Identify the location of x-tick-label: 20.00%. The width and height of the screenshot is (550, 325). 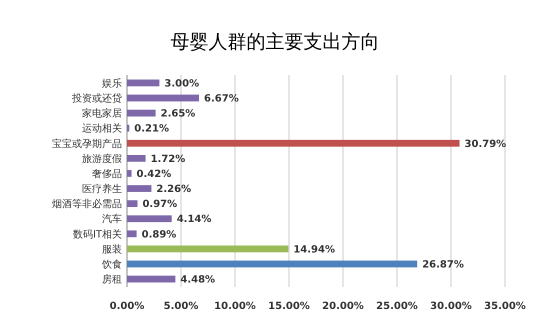
(343, 306).